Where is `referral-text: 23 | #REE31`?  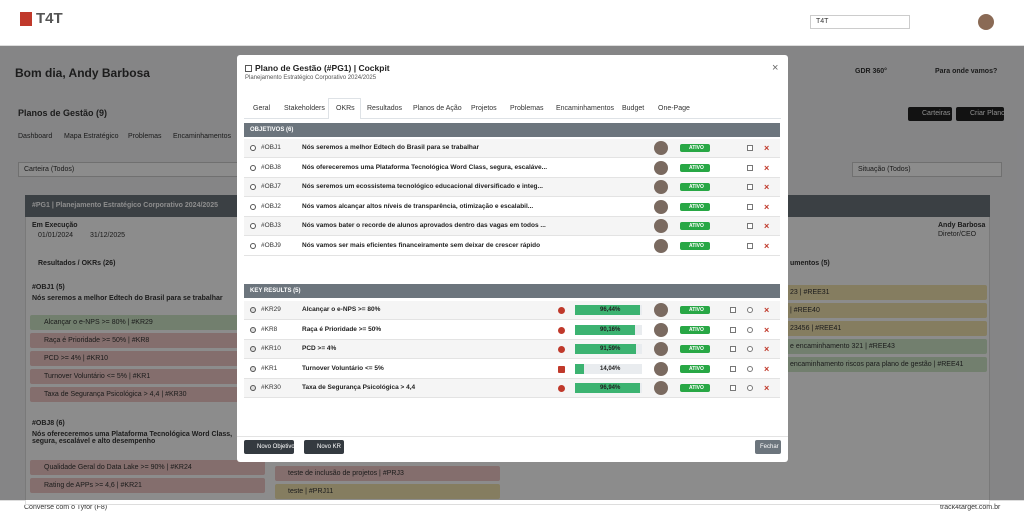 referral-text: 23 | #REE31 is located at coordinates (810, 292).